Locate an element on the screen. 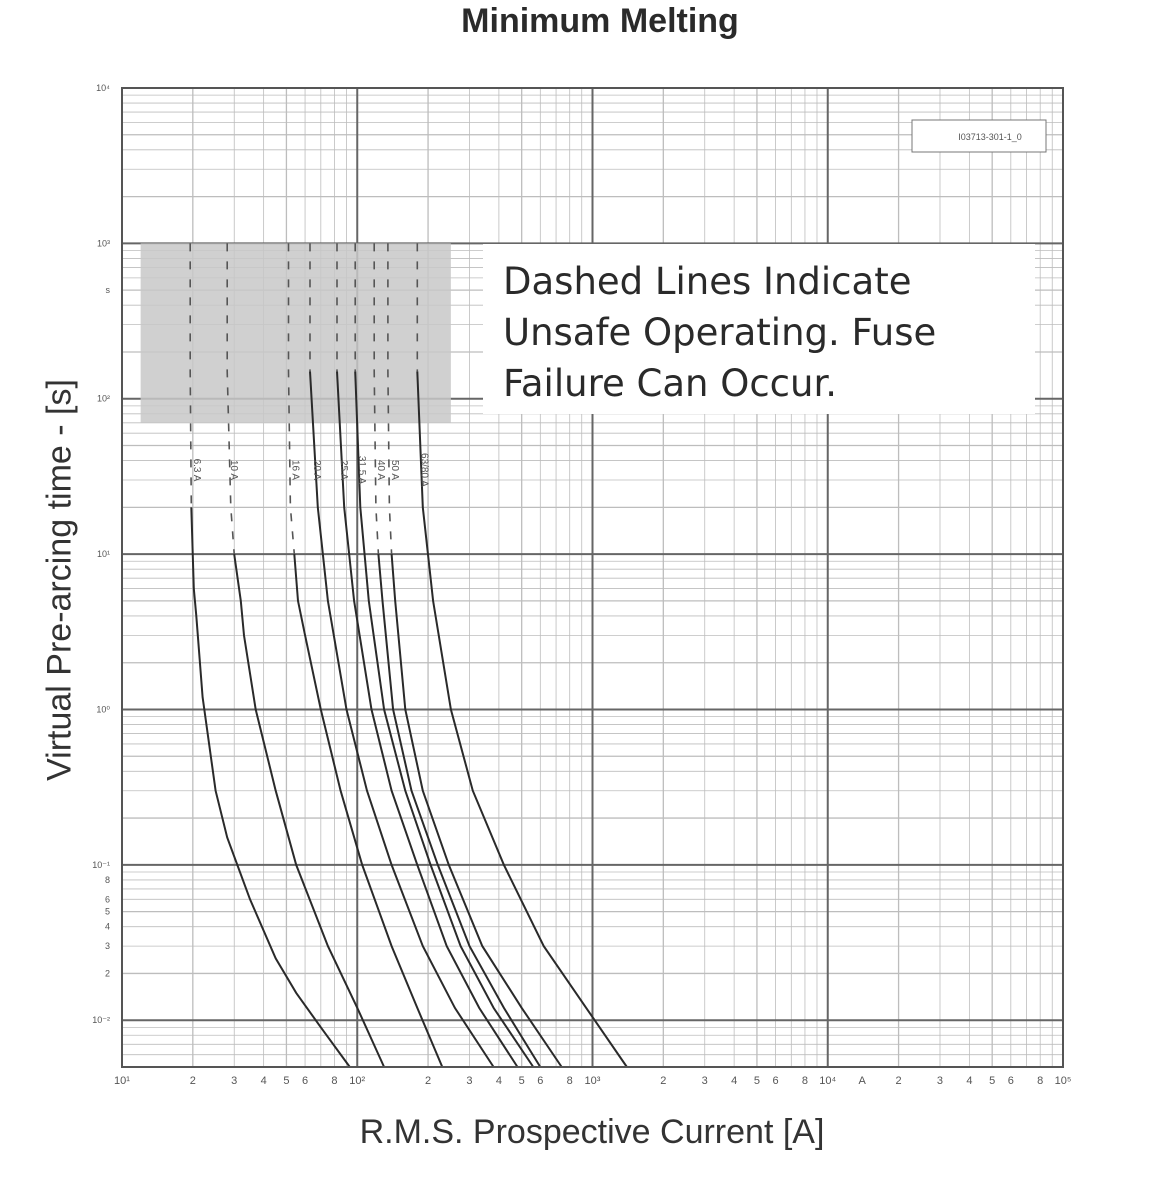 The image size is (1154, 1188). series-label: 31.5 A is located at coordinates (361, 470).